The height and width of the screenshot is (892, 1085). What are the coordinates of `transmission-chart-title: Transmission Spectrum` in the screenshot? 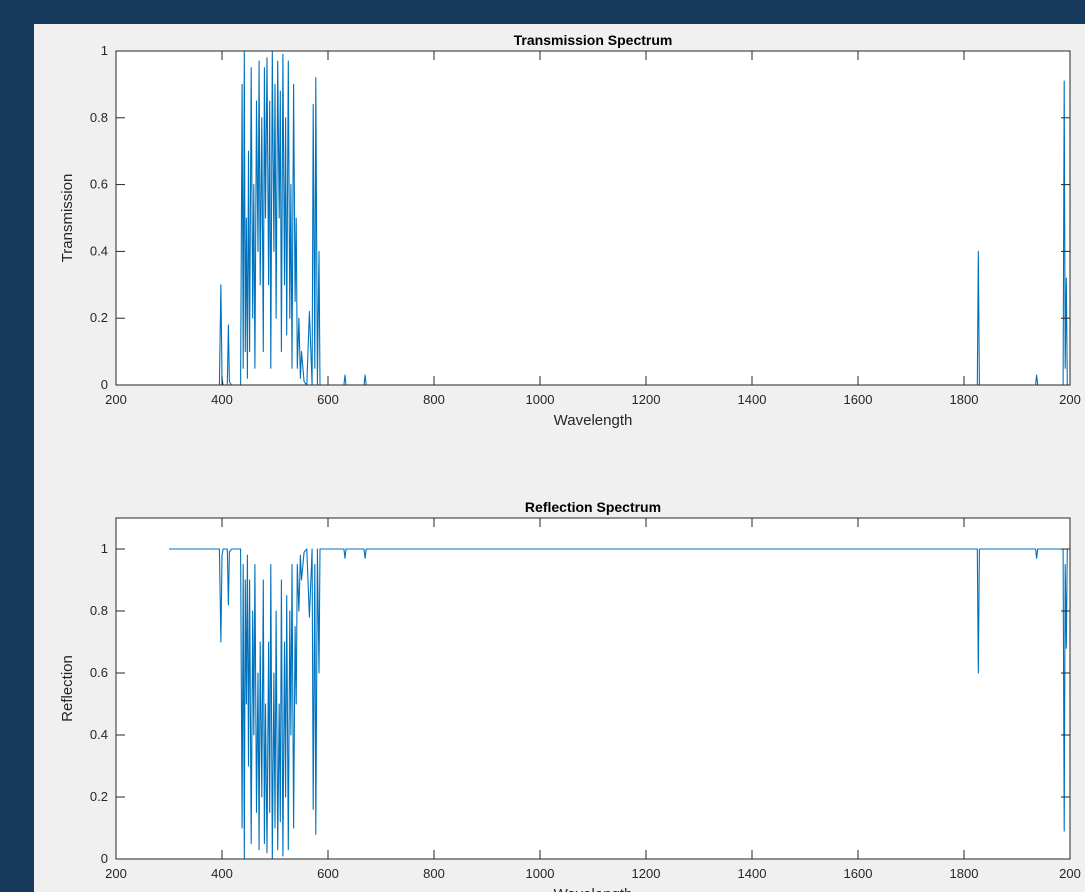 It's located at (593, 40).